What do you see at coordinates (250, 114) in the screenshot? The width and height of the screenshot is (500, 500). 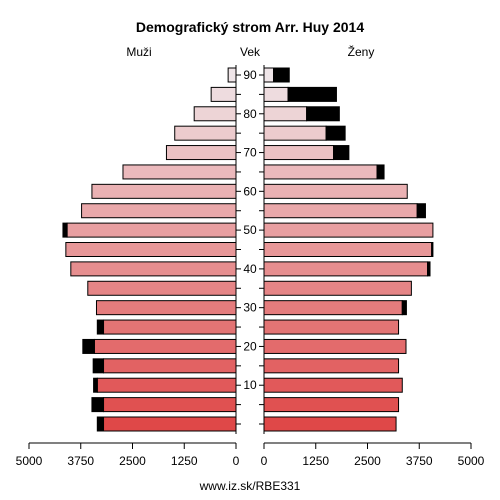 I see `age-tick-label: 80` at bounding box center [250, 114].